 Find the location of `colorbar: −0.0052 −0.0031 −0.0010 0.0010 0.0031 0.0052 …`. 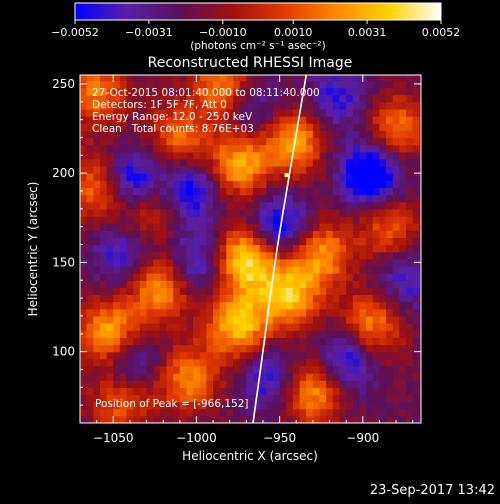

colorbar: −0.0052 −0.0031 −0.0010 0.0010 0.0031 0.0052 … is located at coordinates (255, 27).